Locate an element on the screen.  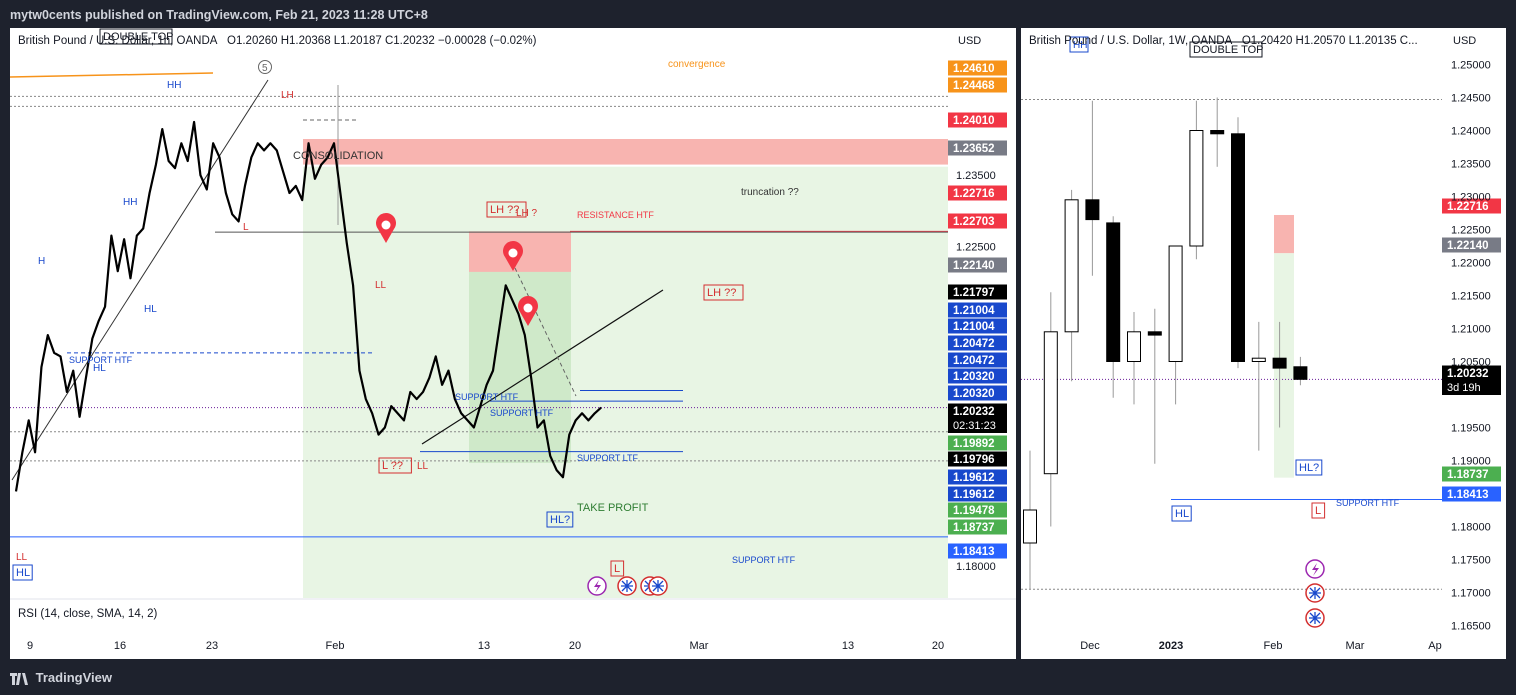
countdown-tag is located at coordinates (977, 425).